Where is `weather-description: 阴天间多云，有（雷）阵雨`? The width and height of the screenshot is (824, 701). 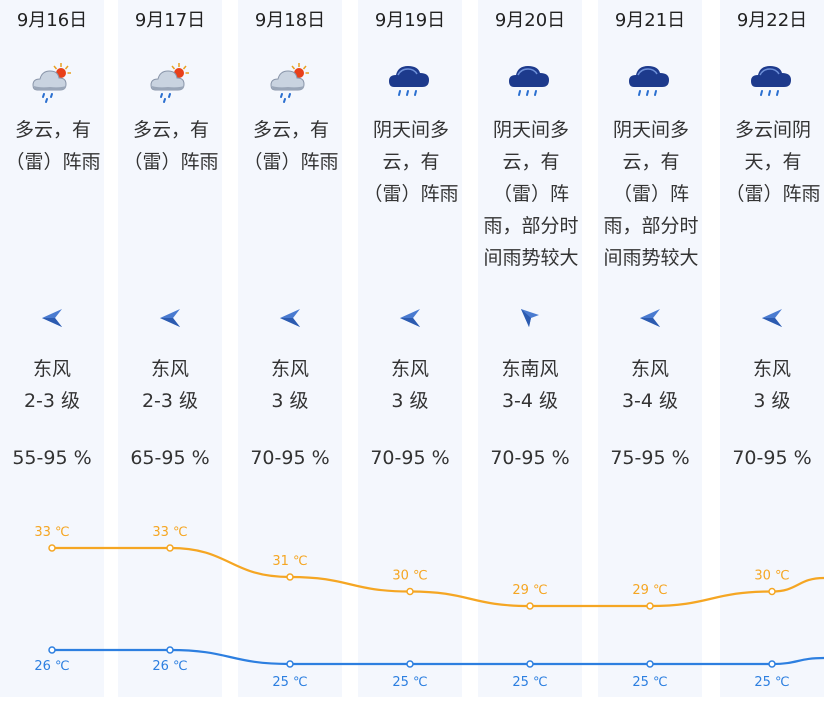
weather-description: 阴天间多云，有（雷）阵雨 is located at coordinates (411, 162).